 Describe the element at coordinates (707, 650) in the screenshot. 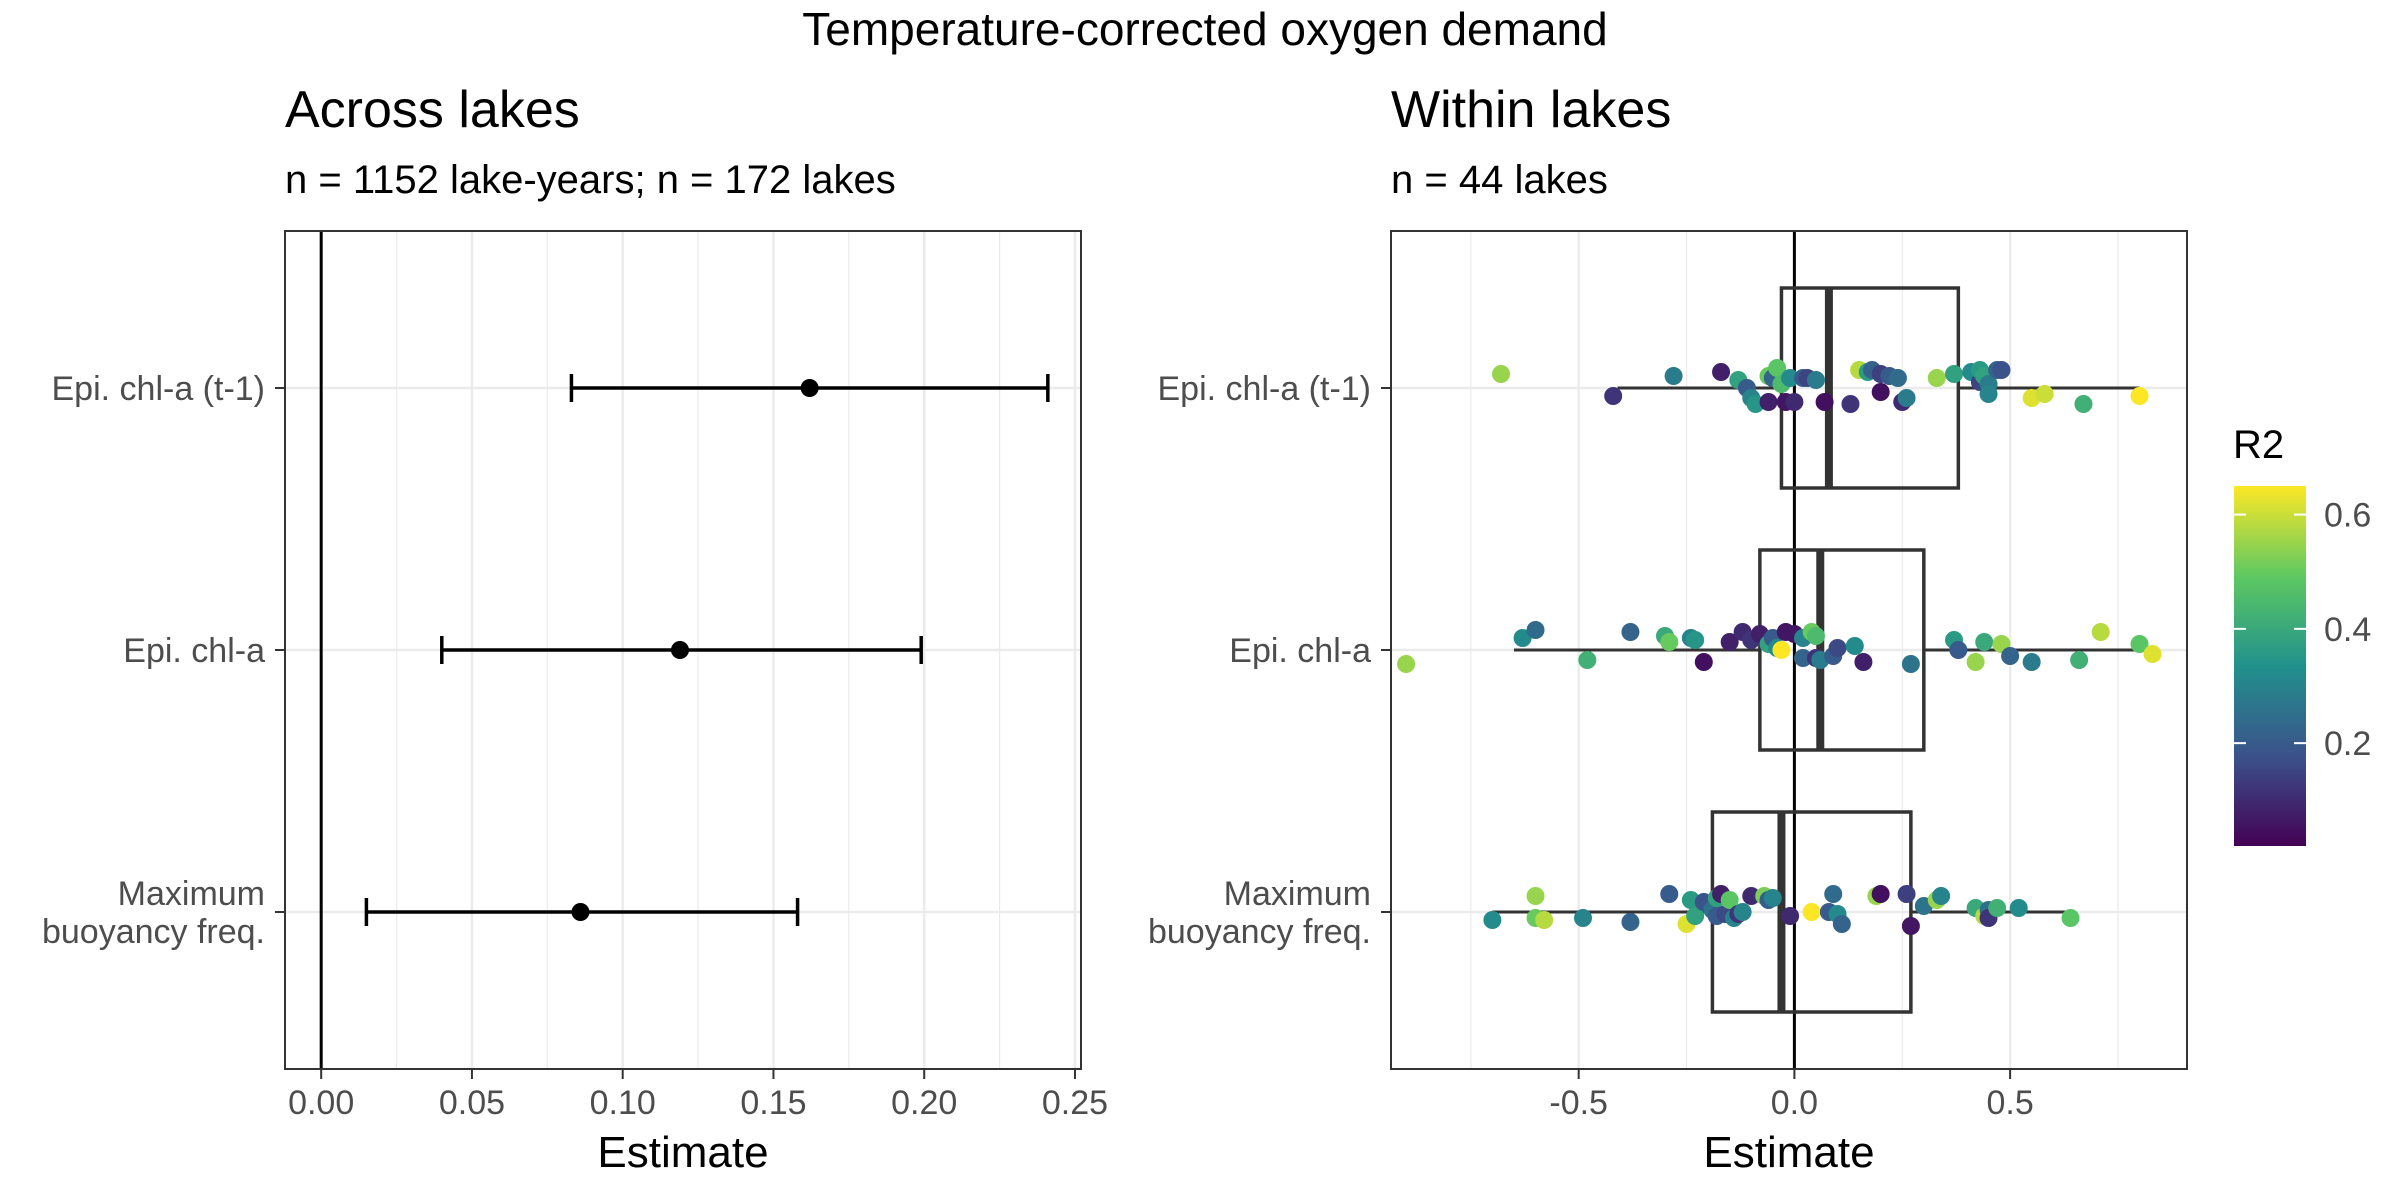

I see `plot-marks` at that location.